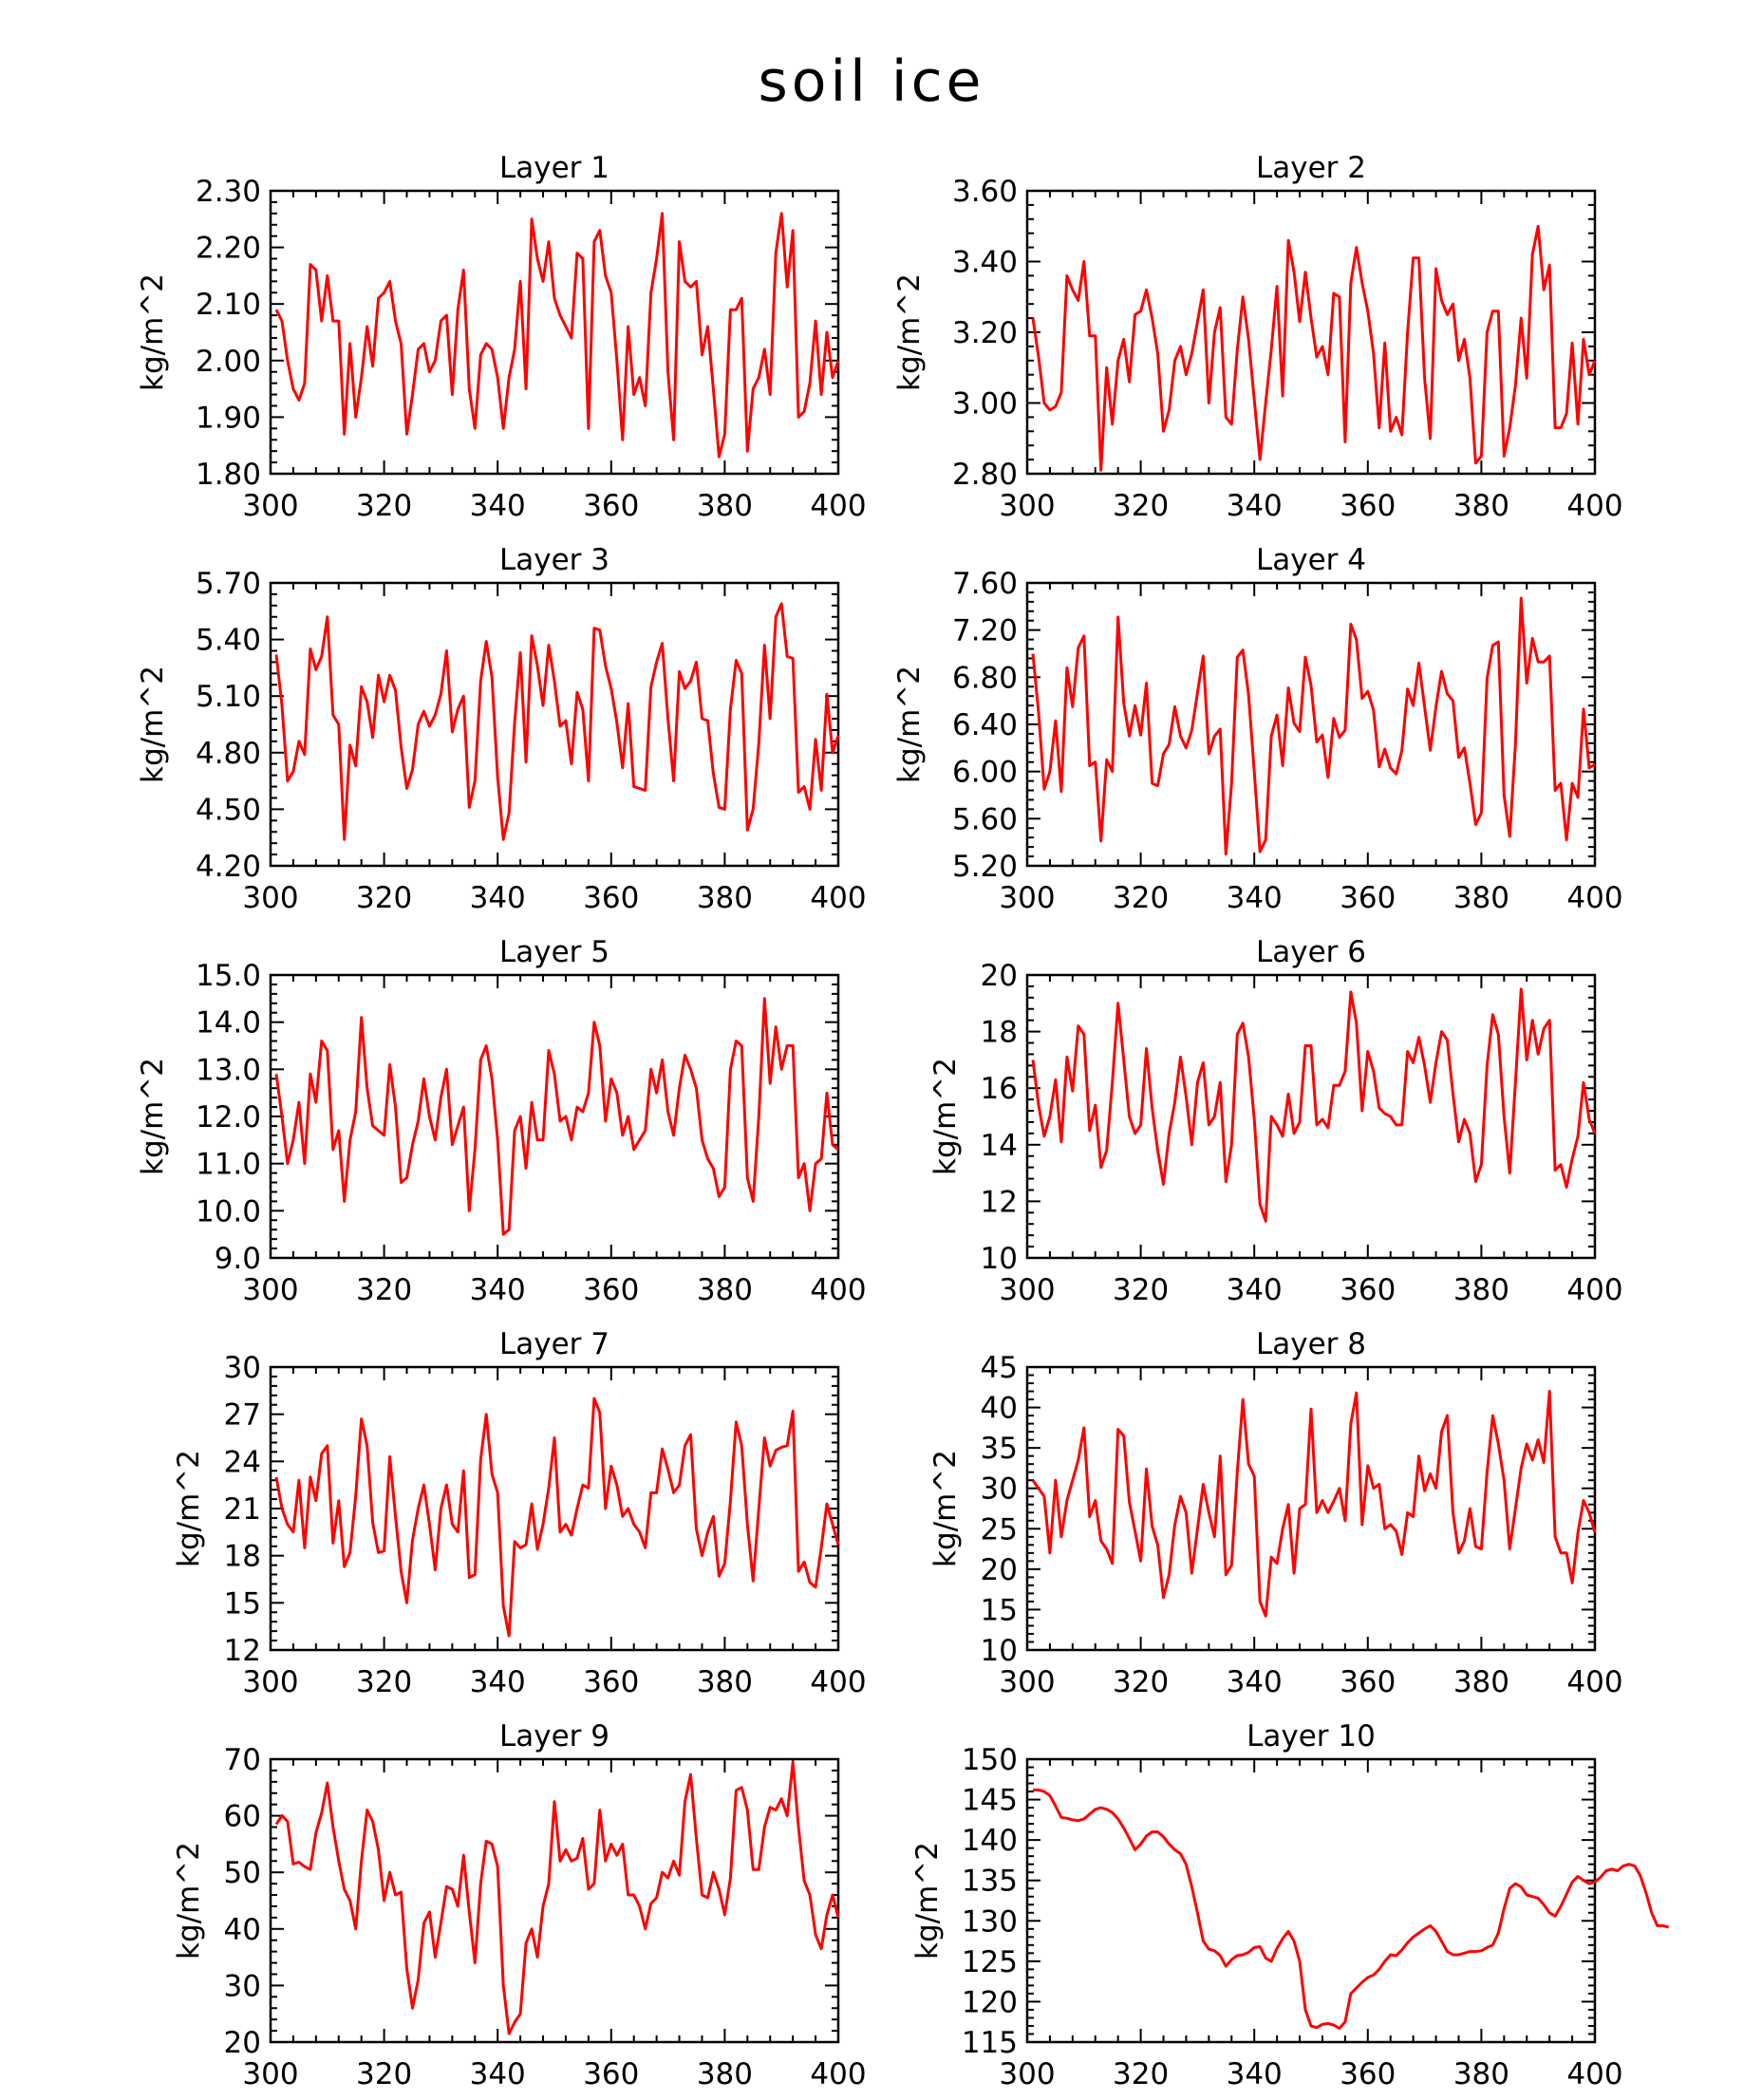  I want to click on y-tick-label: 145, so click(990, 1801).